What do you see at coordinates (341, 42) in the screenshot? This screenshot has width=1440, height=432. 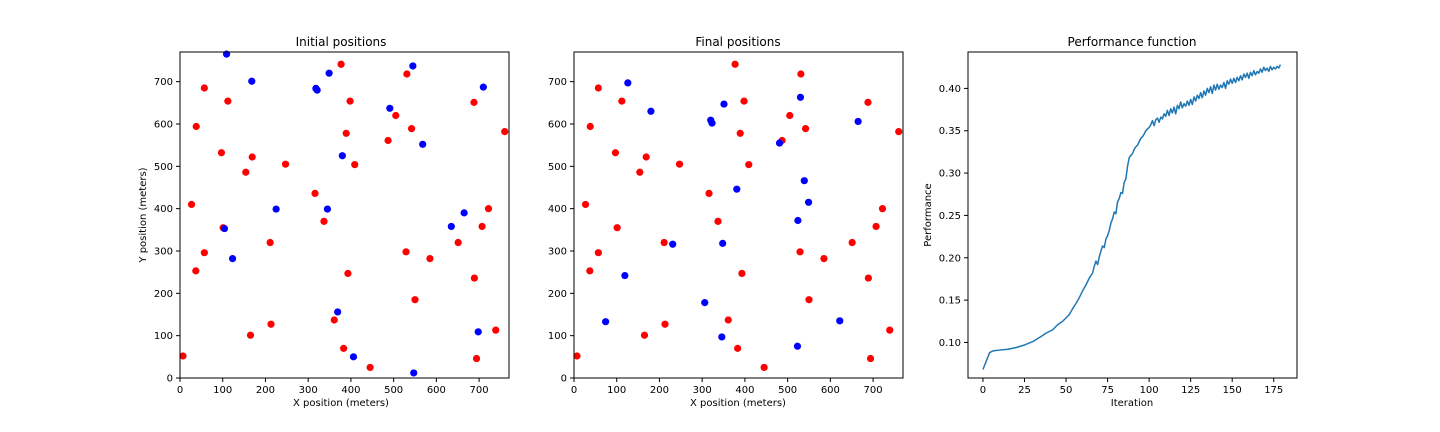 I see `panel-1-title: Initial positions` at bounding box center [341, 42].